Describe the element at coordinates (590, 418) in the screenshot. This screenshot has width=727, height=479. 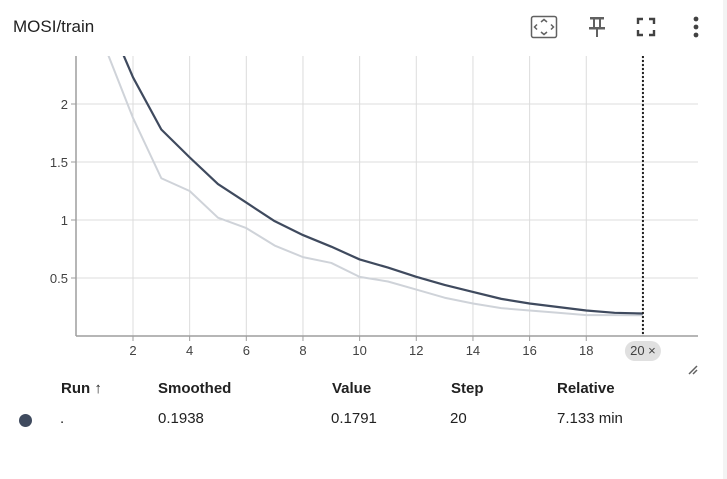
I see `cell-relative: 7.133 min` at that location.